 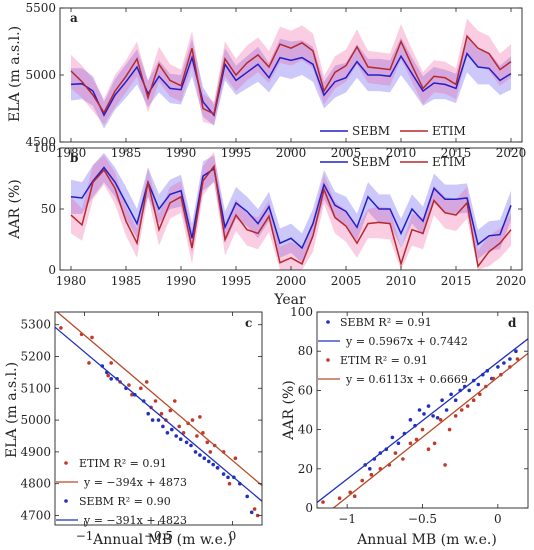 What do you see at coordinates (35, 388) in the screenshot?
I see `panel-c-ytick-label: 5100` at bounding box center [35, 388].